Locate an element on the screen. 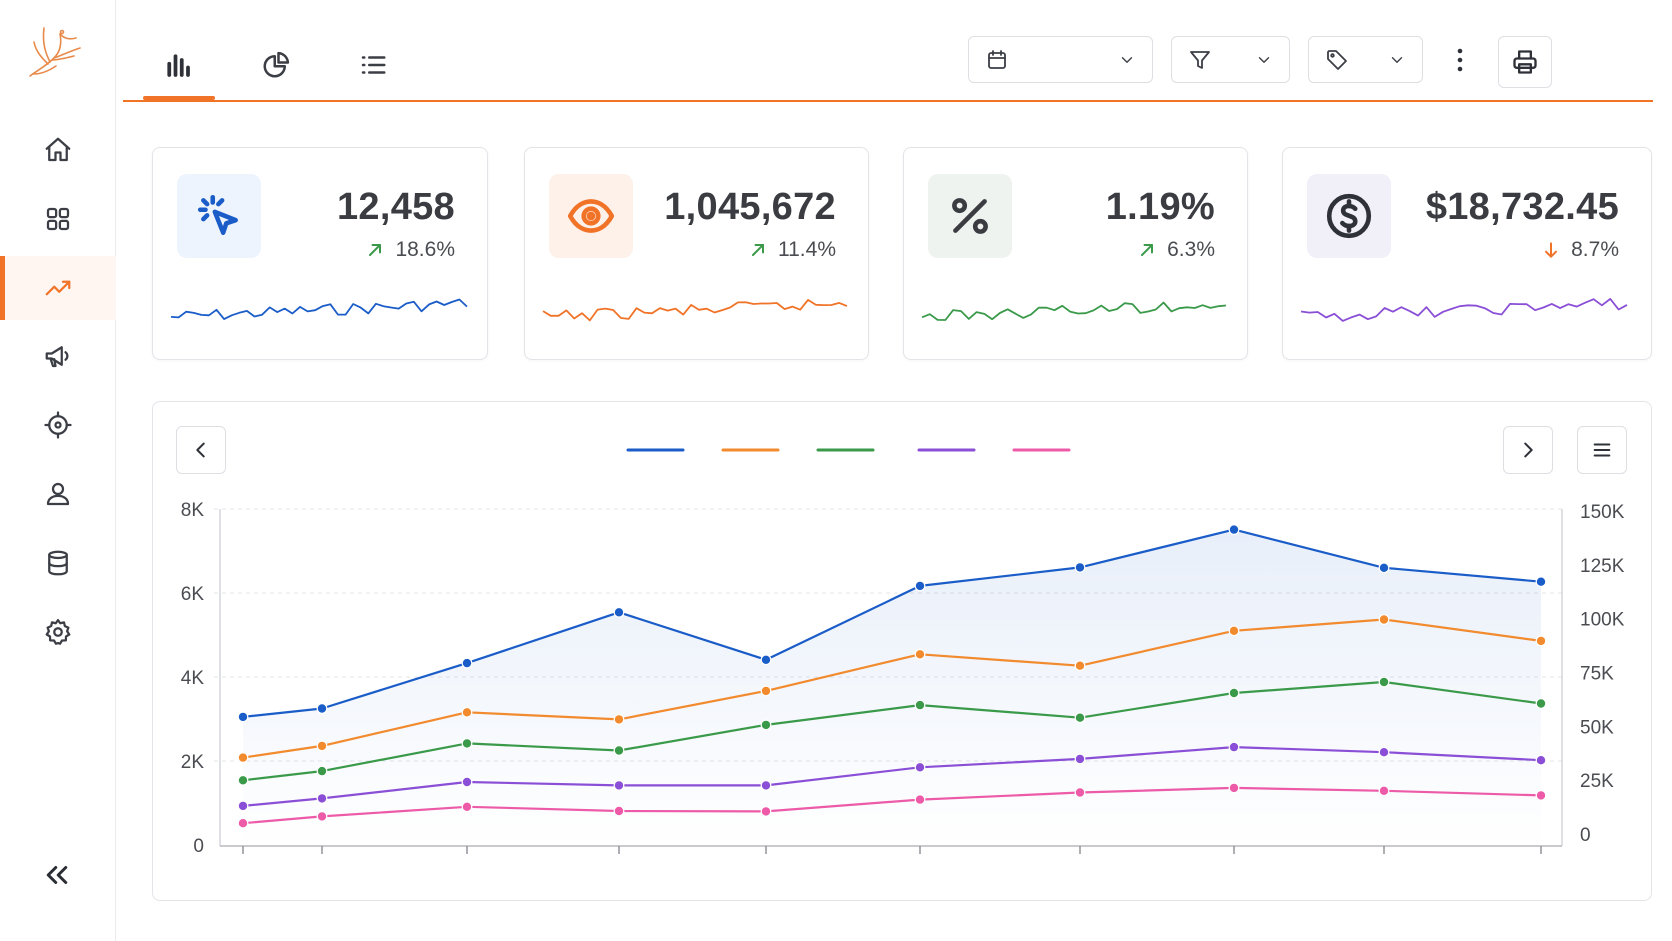 The width and height of the screenshot is (1672, 941). arrow-down-icon is located at coordinates (1551, 250).